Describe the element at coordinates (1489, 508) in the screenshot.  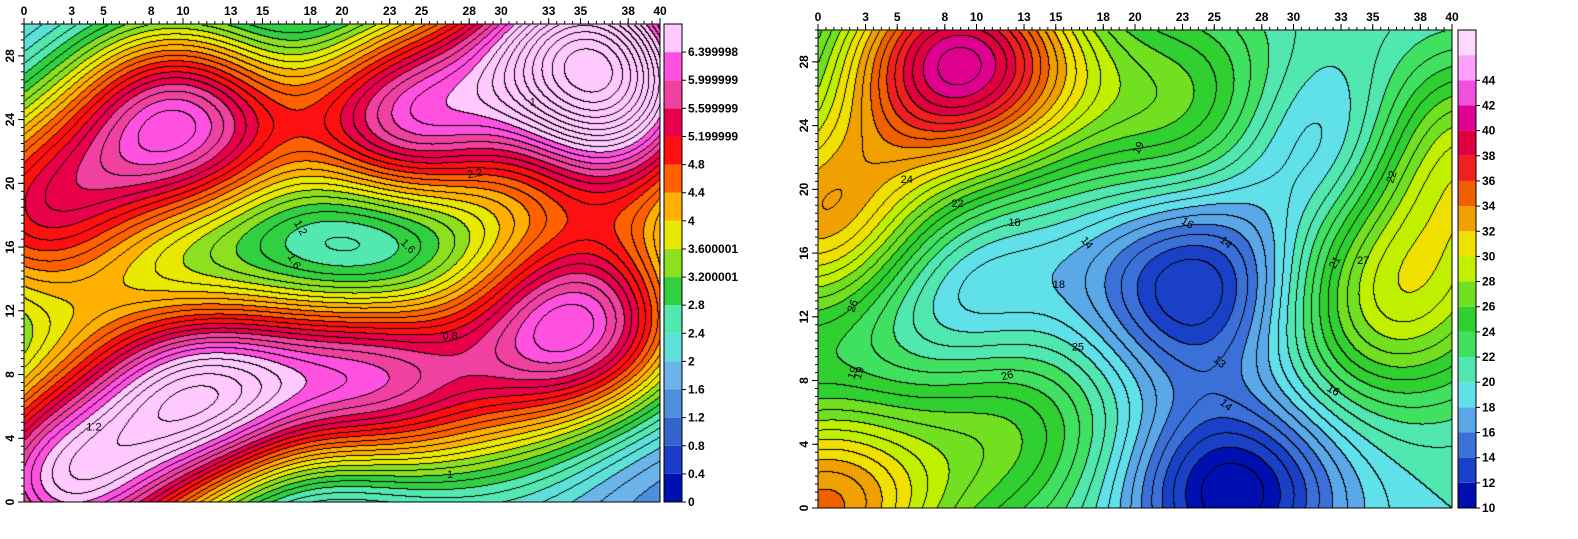
I see `colorbar-label: 10` at that location.